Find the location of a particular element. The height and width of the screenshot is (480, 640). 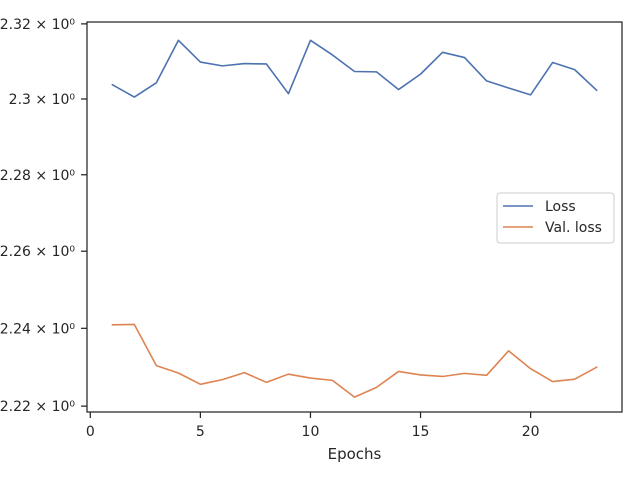

y-tick-label: 2.3 × 10⁰ is located at coordinates (42, 100).